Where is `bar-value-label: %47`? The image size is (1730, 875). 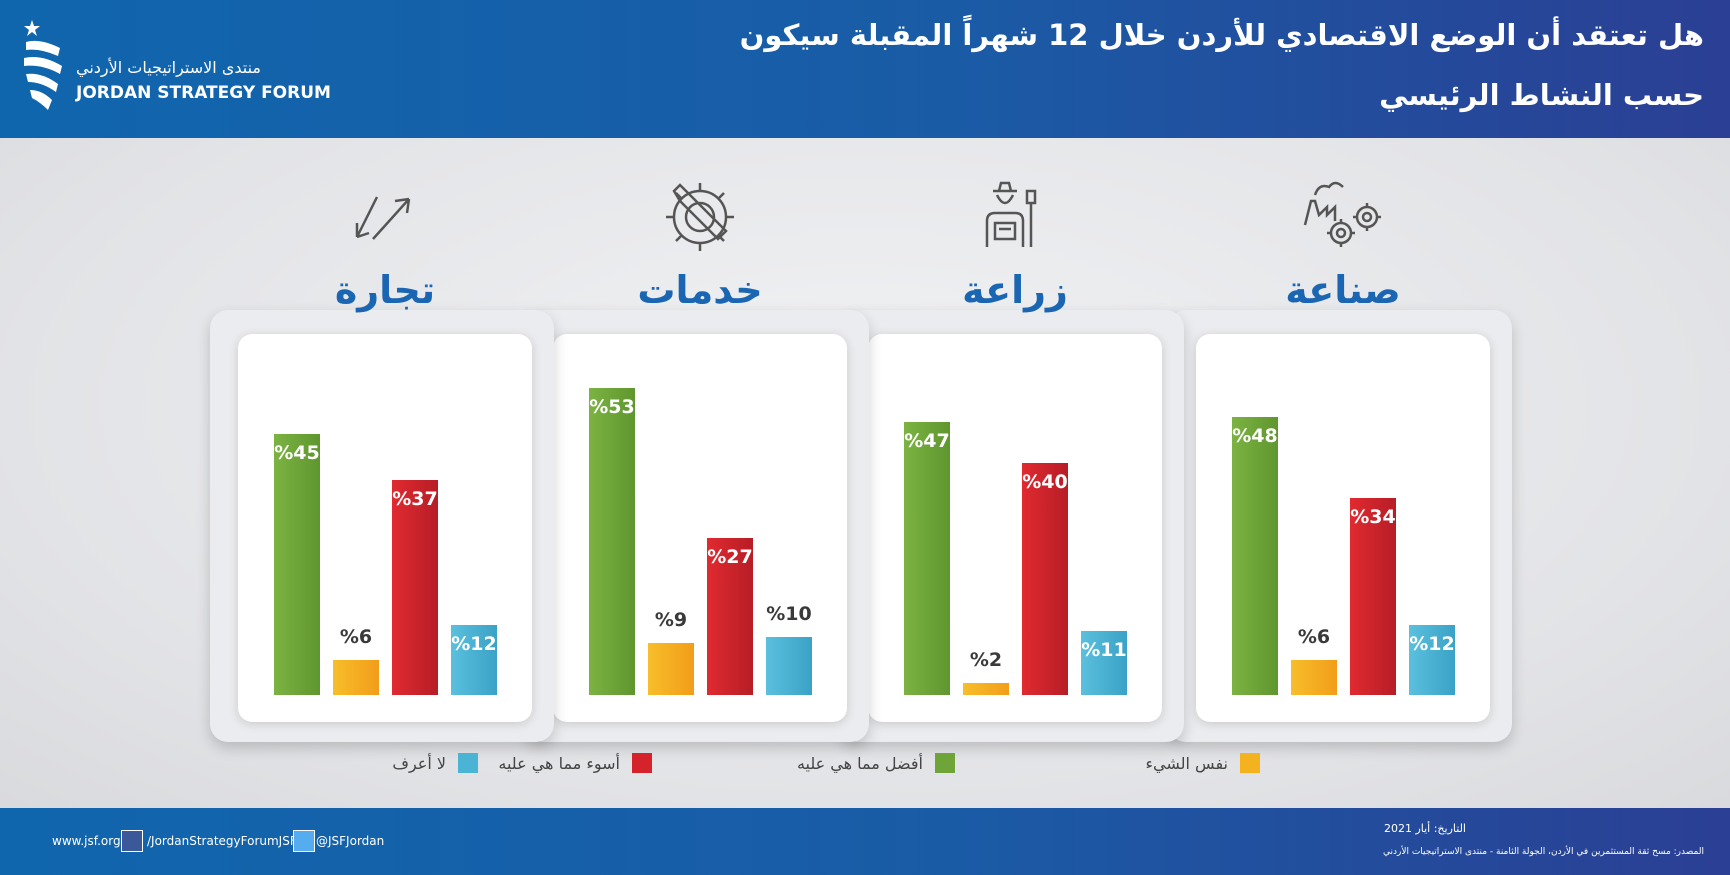
bar-value-label: %47 is located at coordinates (927, 441).